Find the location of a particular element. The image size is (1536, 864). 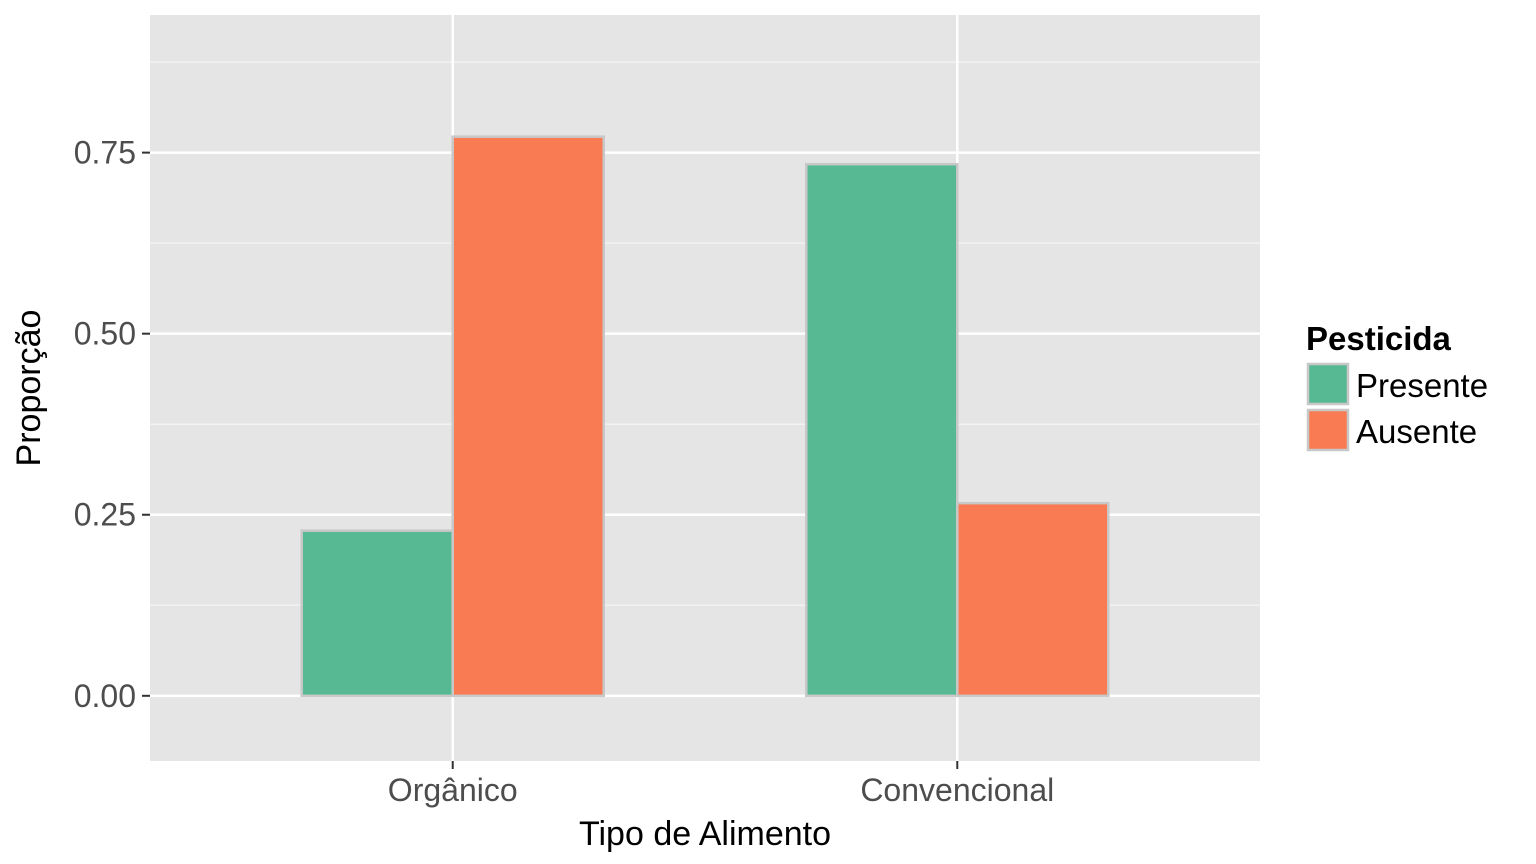

y-tick-label: 0.00 is located at coordinates (105, 696).